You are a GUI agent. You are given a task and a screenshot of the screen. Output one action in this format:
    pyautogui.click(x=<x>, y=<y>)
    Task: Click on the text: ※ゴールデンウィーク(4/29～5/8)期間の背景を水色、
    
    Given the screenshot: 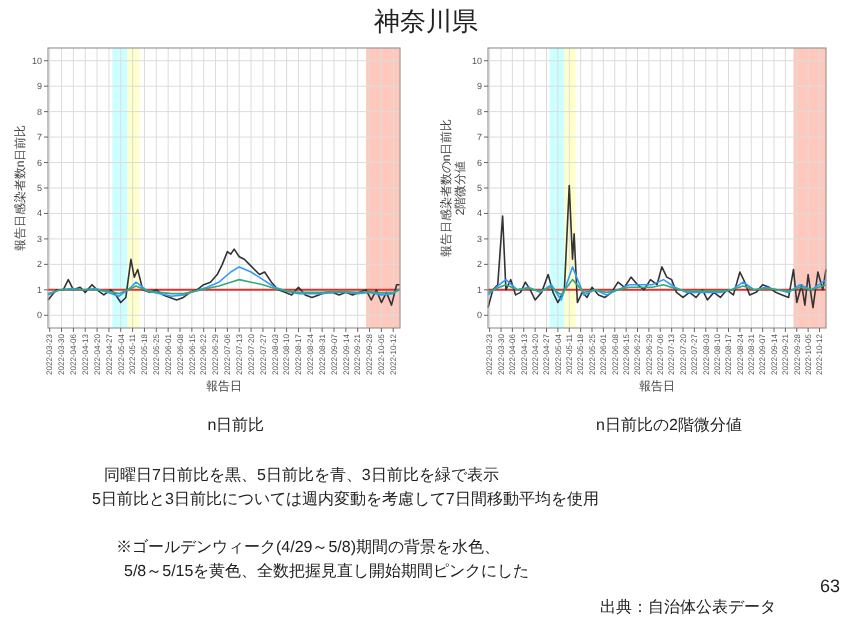 What is the action you would take?
    pyautogui.click(x=308, y=547)
    